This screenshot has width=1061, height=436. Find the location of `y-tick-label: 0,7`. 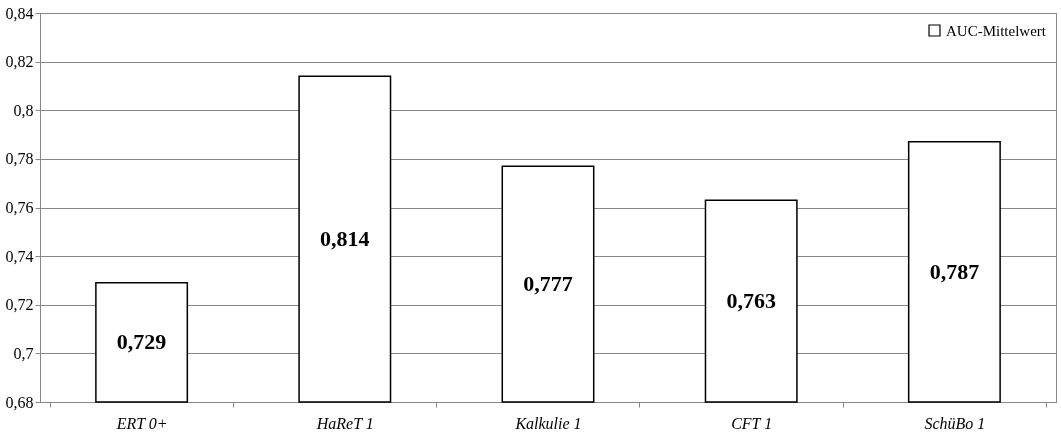

y-tick-label: 0,7 is located at coordinates (23, 353).